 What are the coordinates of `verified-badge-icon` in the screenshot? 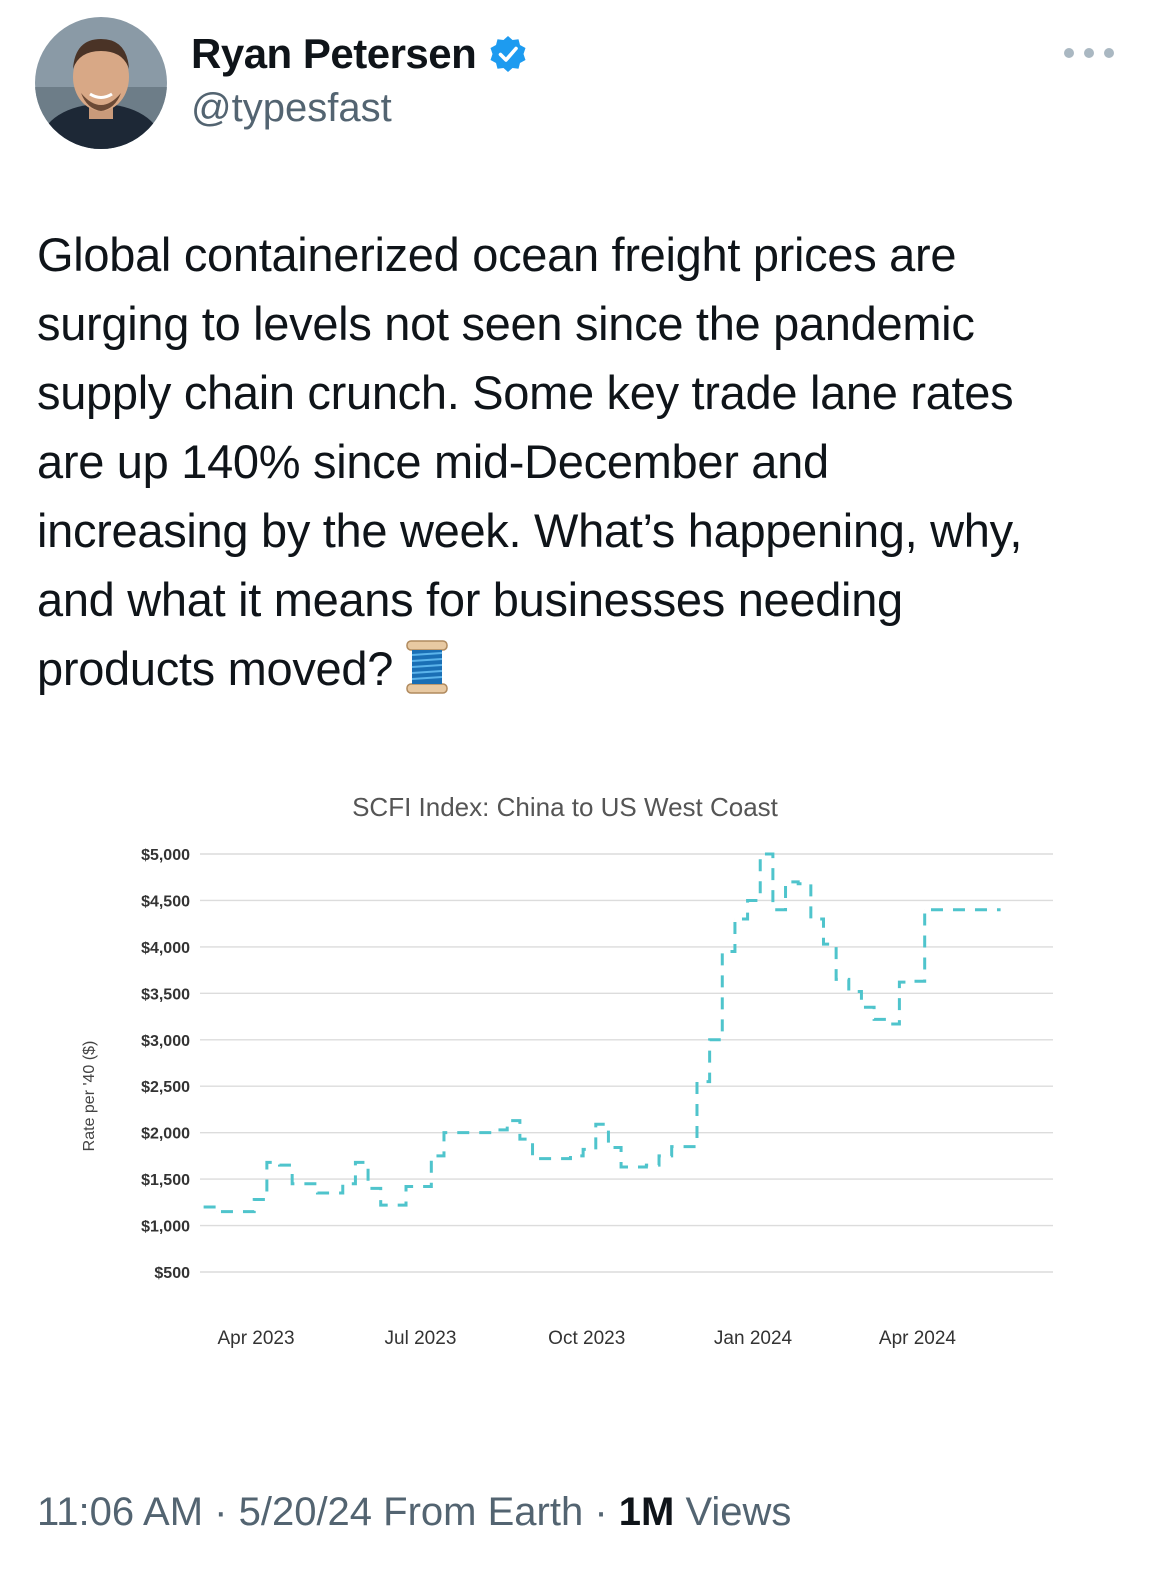 It's located at (508, 54).